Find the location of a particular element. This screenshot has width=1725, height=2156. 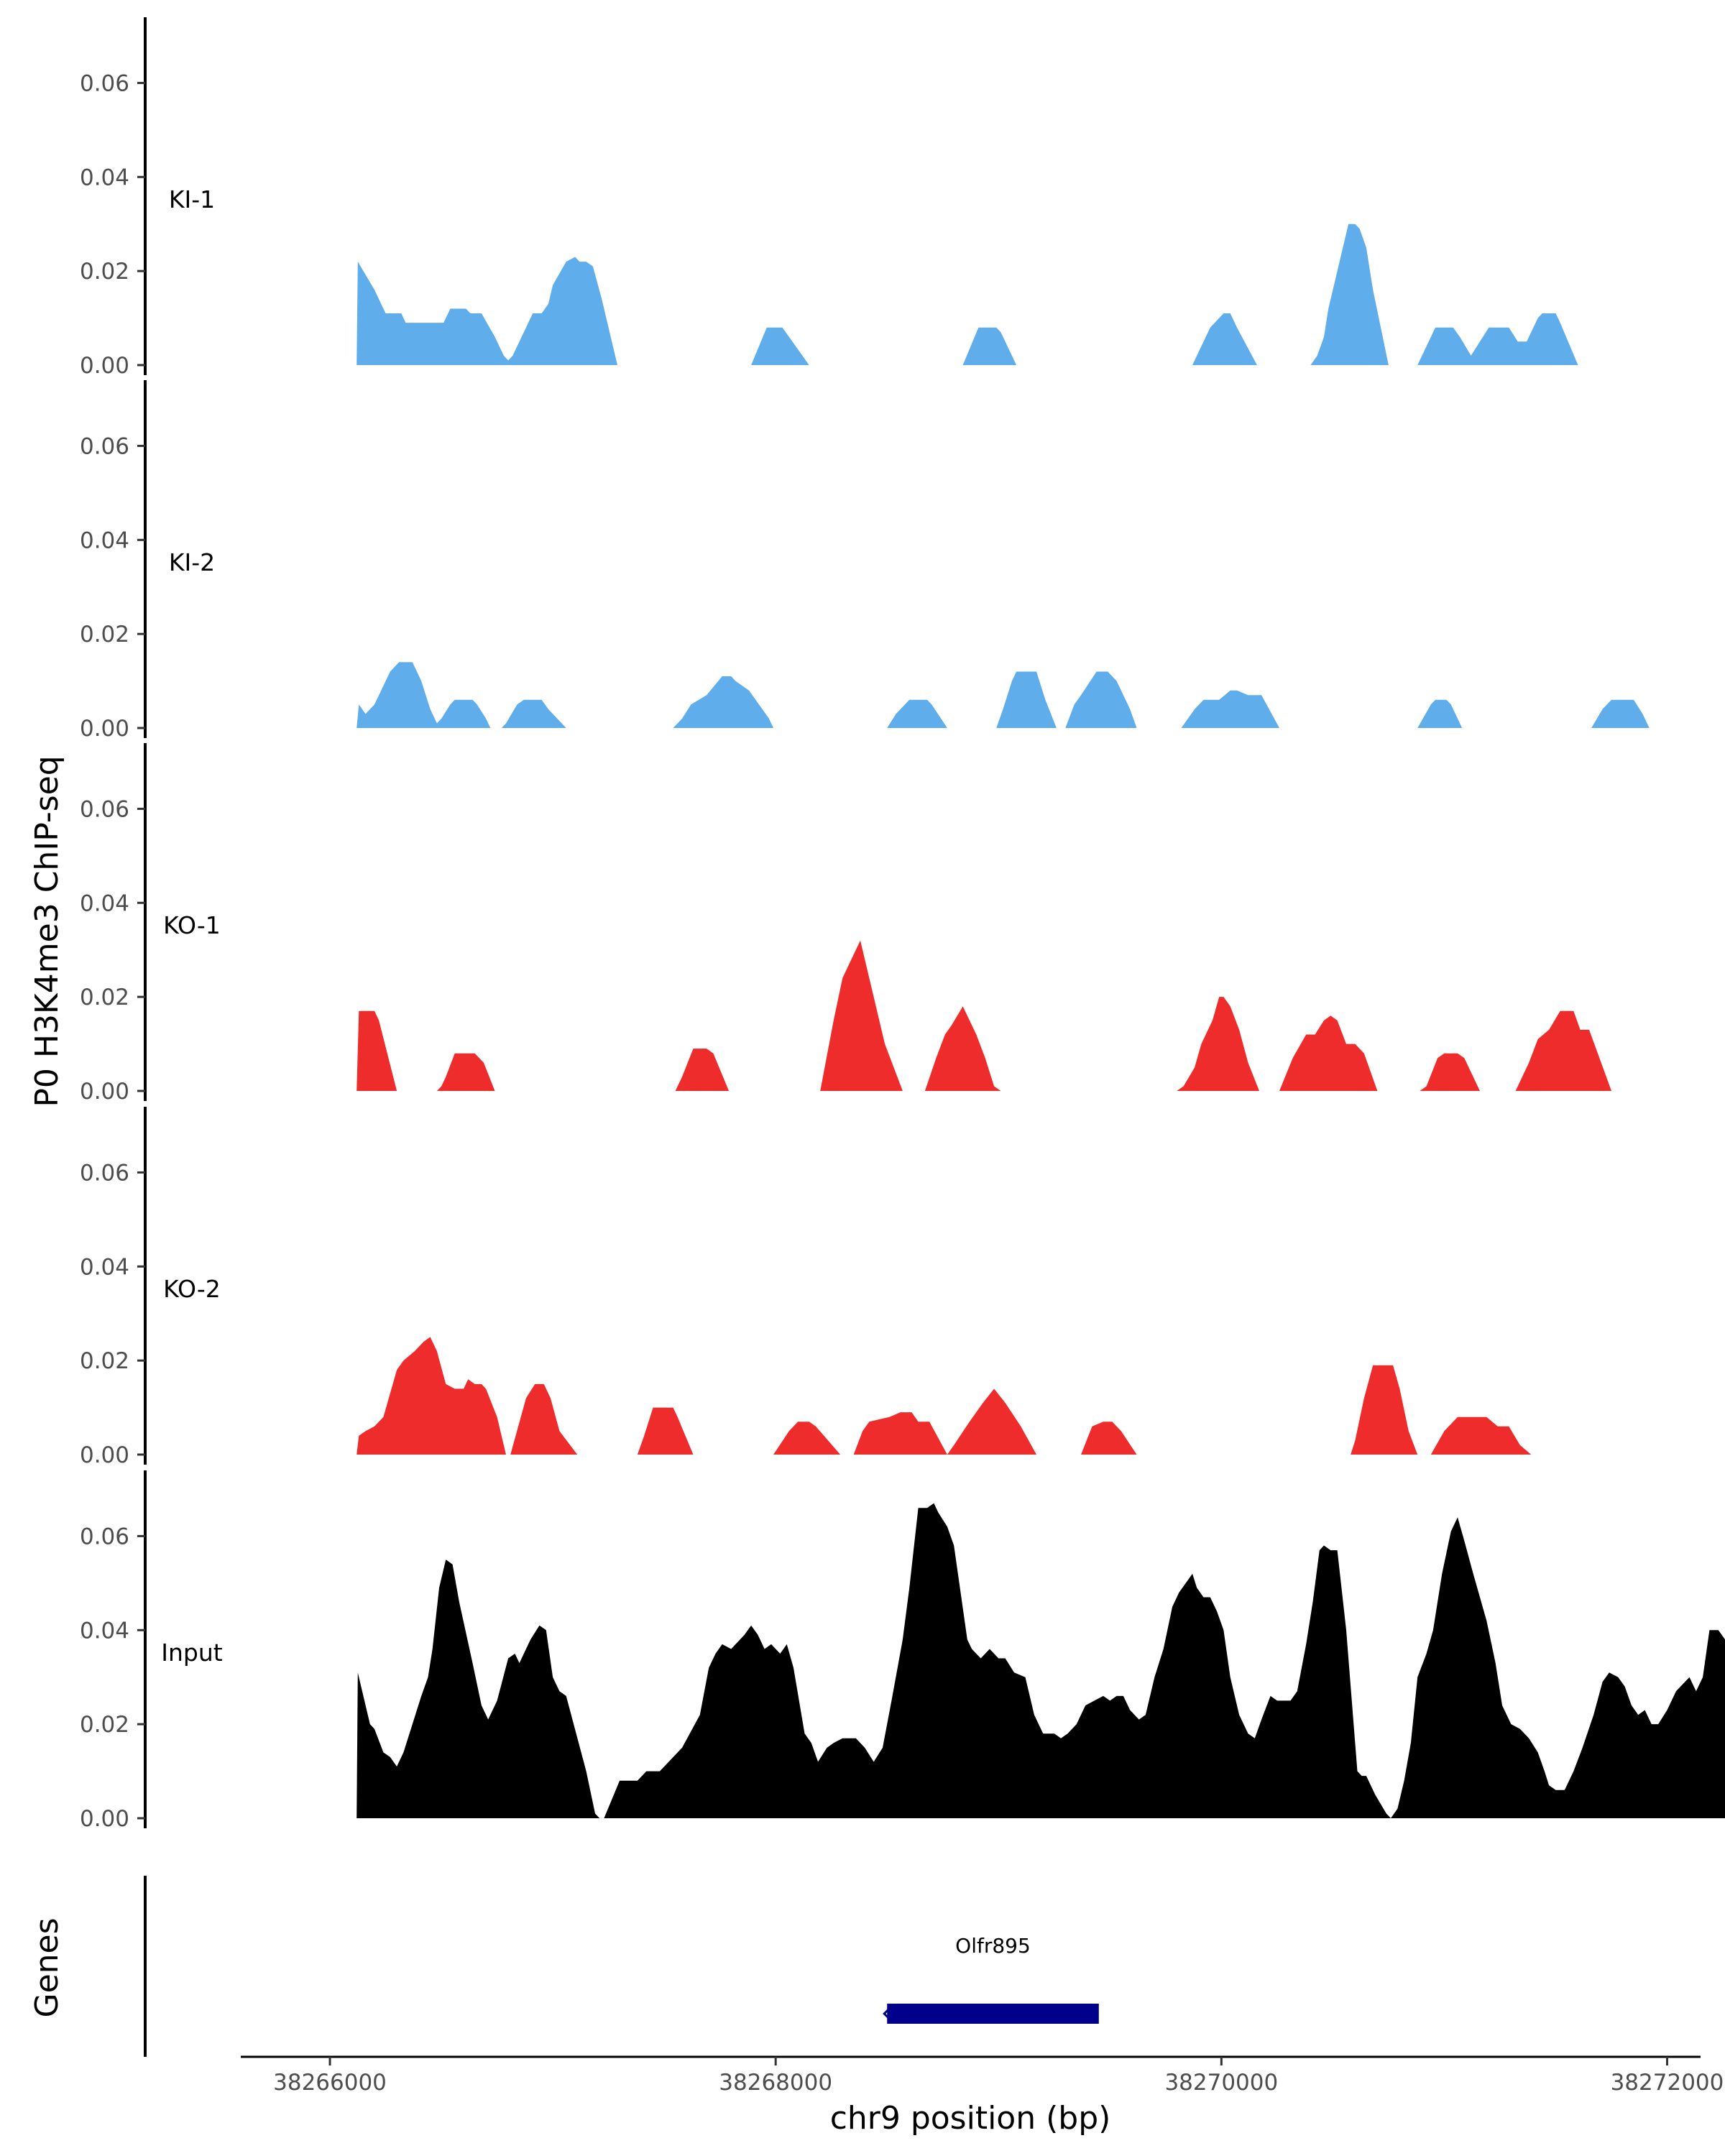

x-tick-label: 38272000 is located at coordinates (1667, 2083).